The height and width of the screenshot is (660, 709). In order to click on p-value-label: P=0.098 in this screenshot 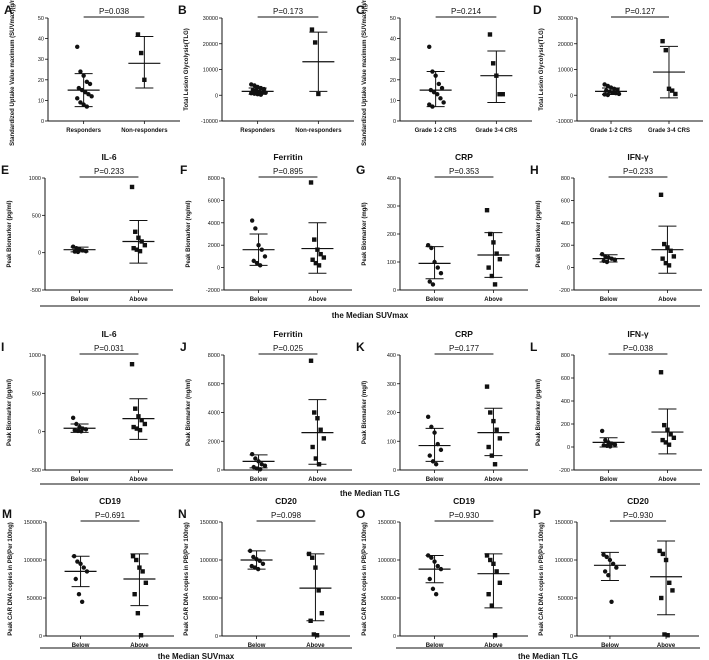, I will do `click(286, 515)`.